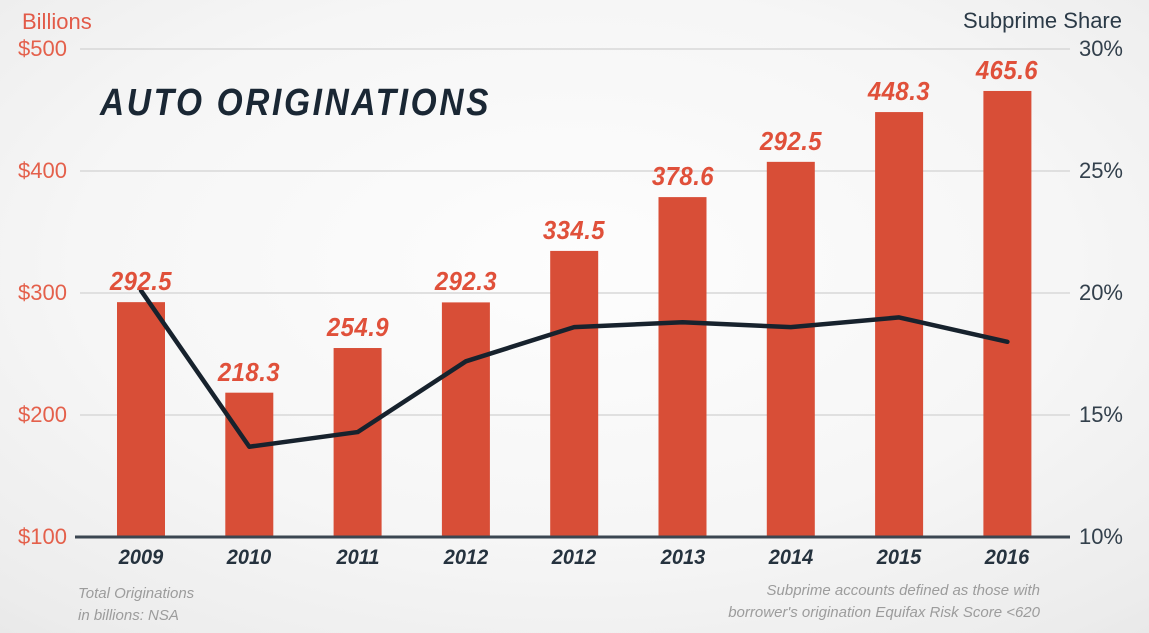 The width and height of the screenshot is (1149, 633). I want to click on bar-value-label: 448.3, so click(899, 91).